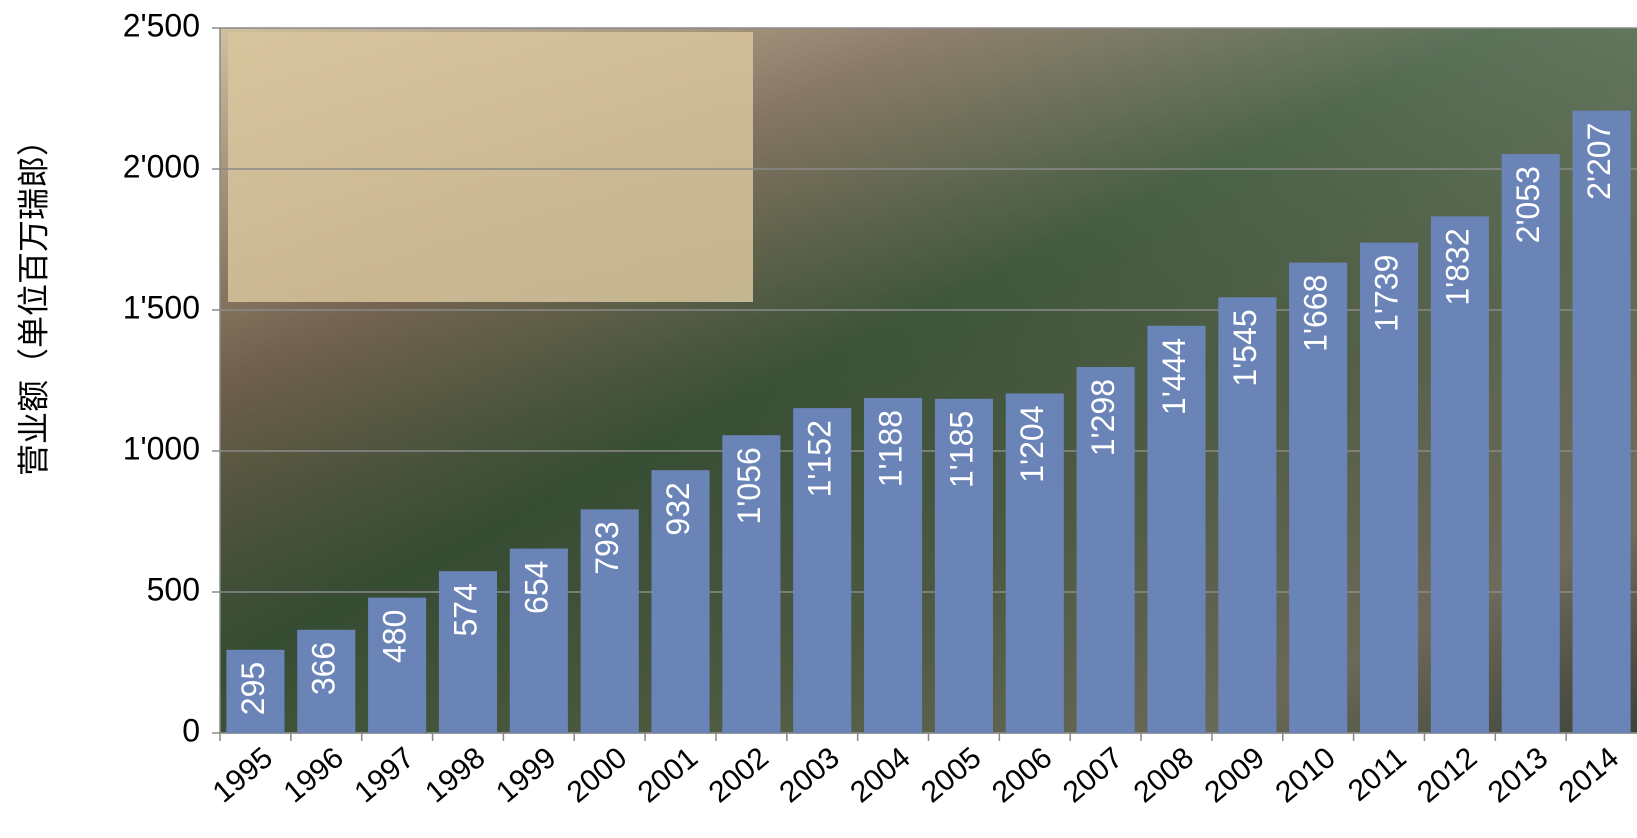 The height and width of the screenshot is (838, 1637). Describe the element at coordinates (455, 775) in the screenshot. I see `x-tick-label: 1998` at that location.